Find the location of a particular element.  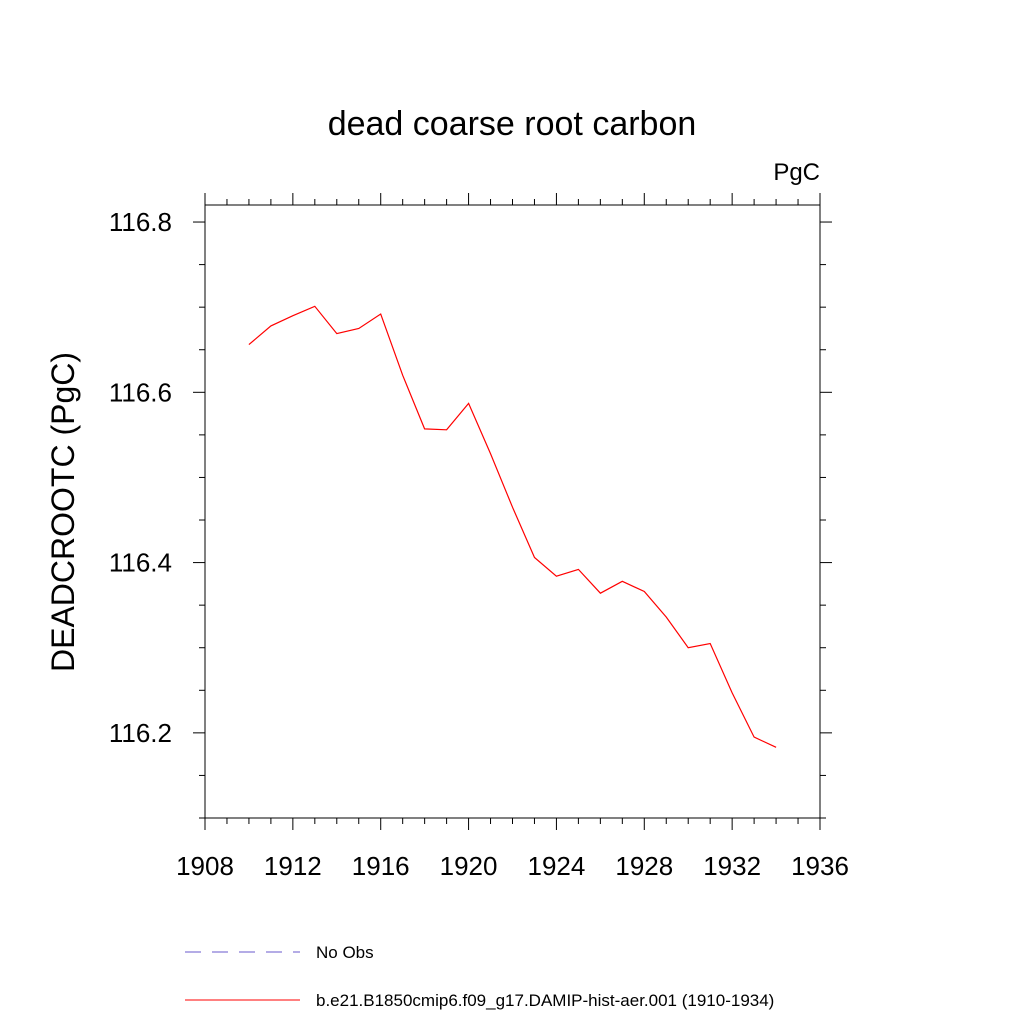

y-axis-label: DEADCROOTC (PgC) is located at coordinates (63, 512).